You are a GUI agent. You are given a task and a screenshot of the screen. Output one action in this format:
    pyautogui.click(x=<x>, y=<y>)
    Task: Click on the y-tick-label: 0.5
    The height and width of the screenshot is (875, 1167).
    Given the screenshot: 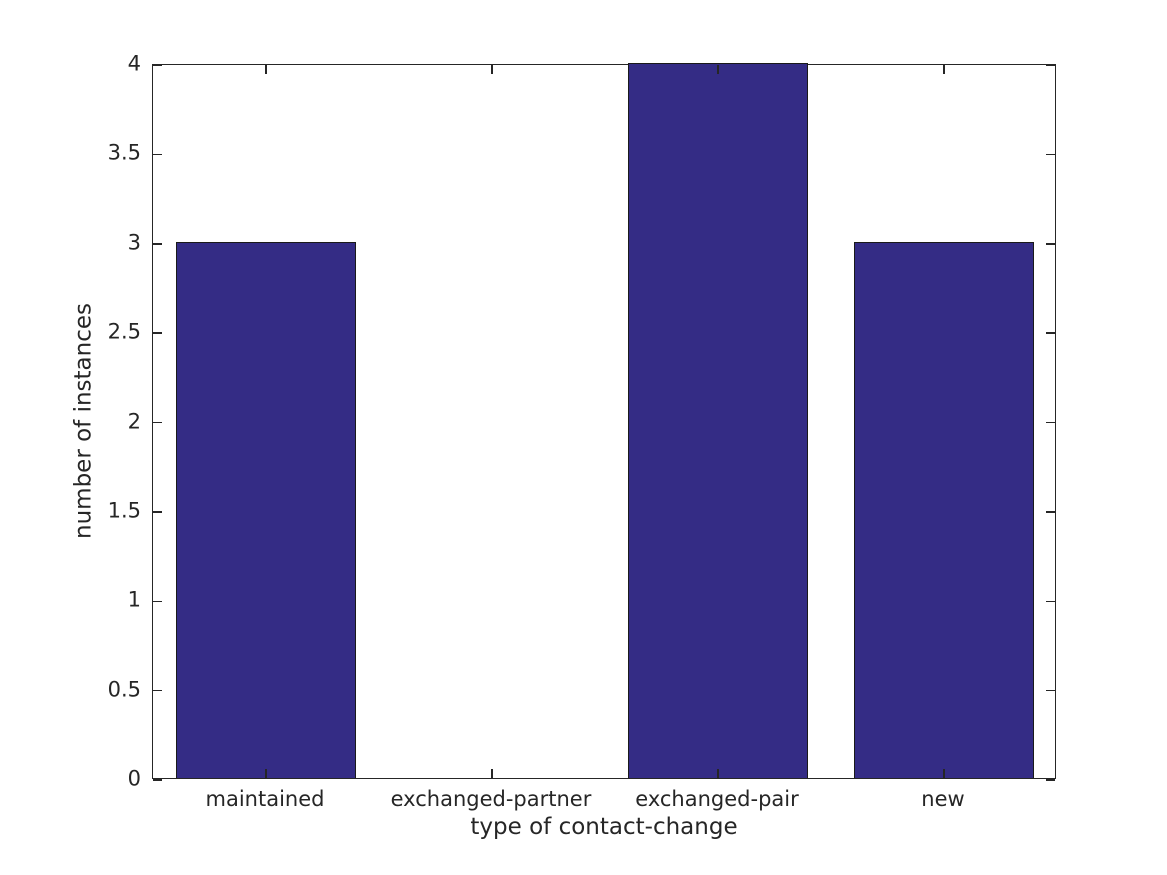 What is the action you would take?
    pyautogui.click(x=124, y=689)
    